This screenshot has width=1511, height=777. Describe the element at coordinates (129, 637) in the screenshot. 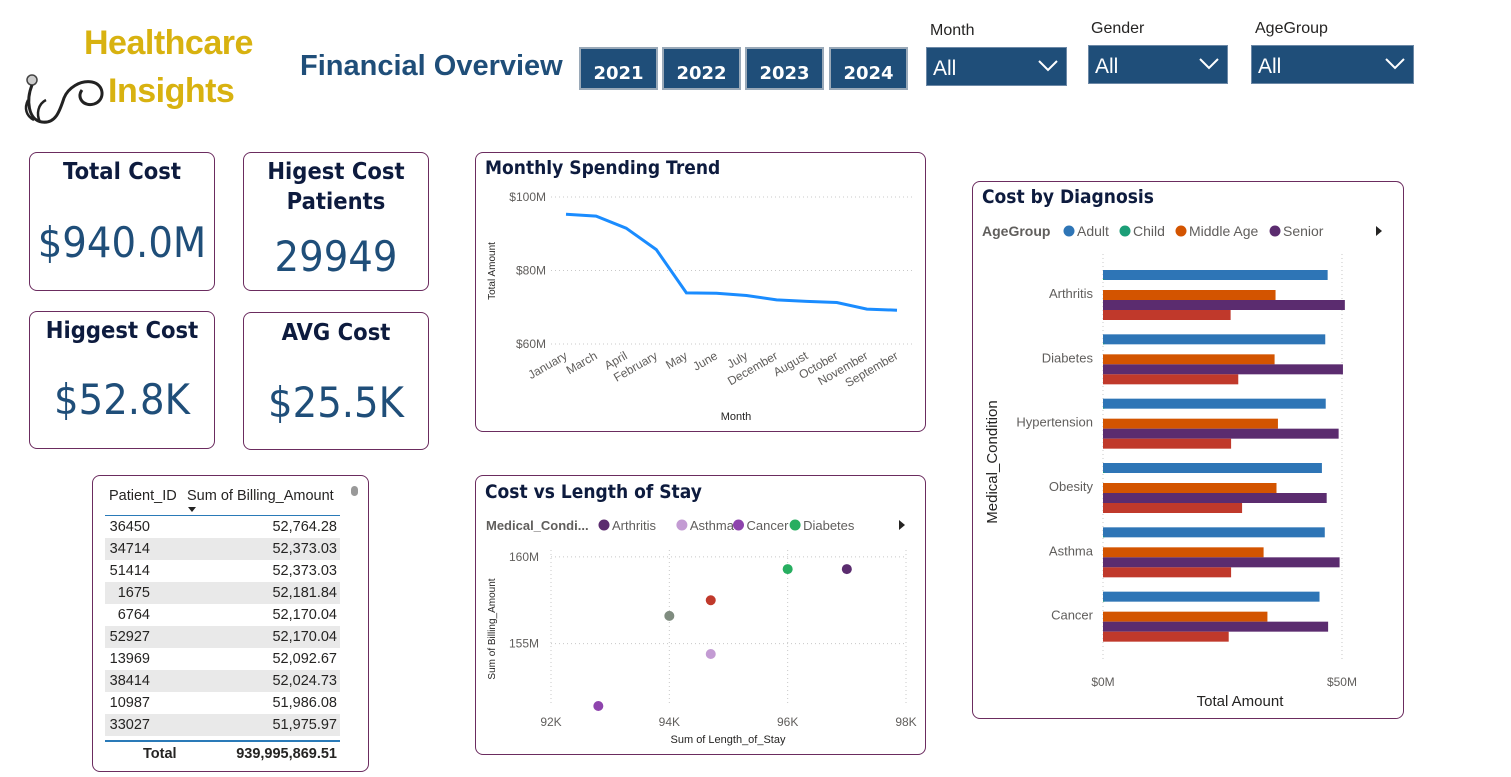

I see `cell-patient-id: 52927` at that location.